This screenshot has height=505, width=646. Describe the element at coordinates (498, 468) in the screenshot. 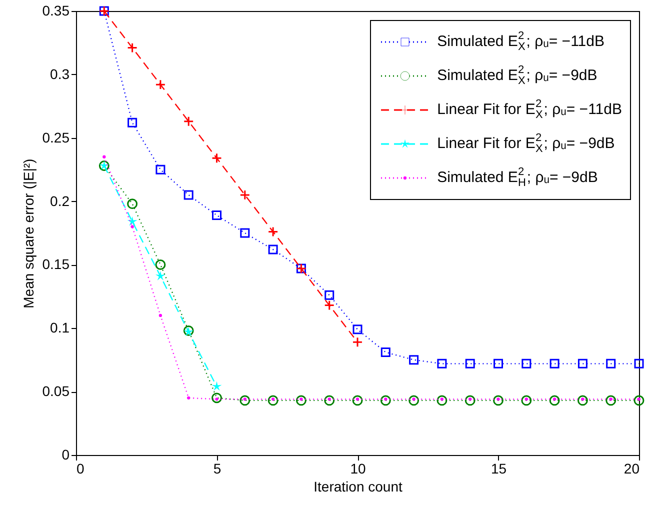

I see `x-tick-label: 15` at that location.